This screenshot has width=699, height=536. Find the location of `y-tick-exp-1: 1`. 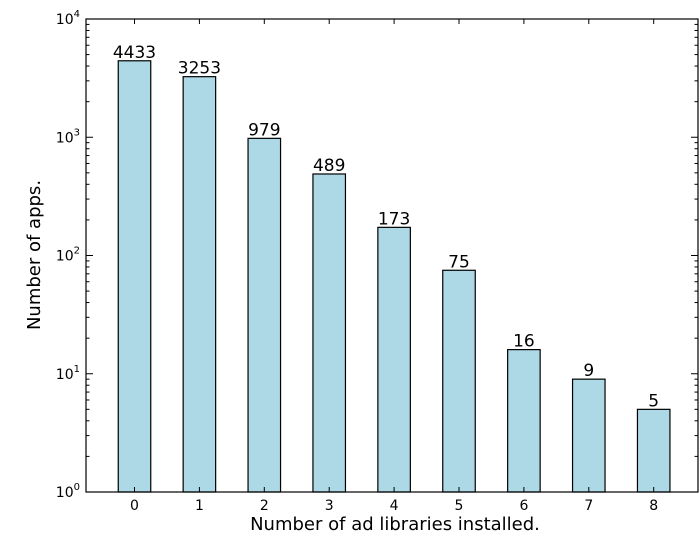

y-tick-exp-1: 1 is located at coordinates (77, 369).